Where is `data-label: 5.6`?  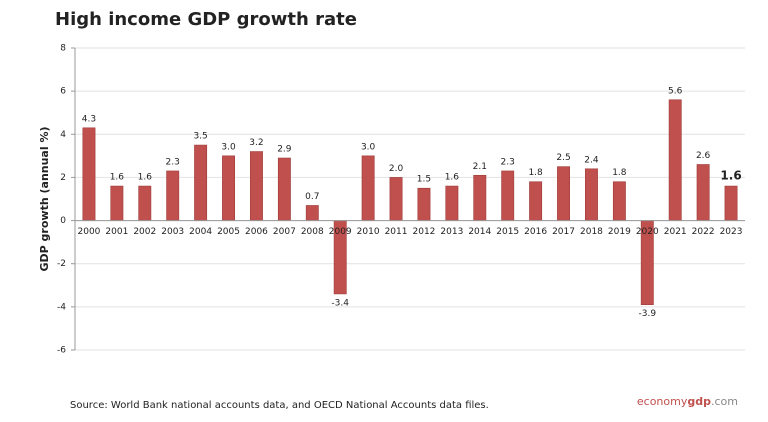 data-label: 5.6 is located at coordinates (675, 91).